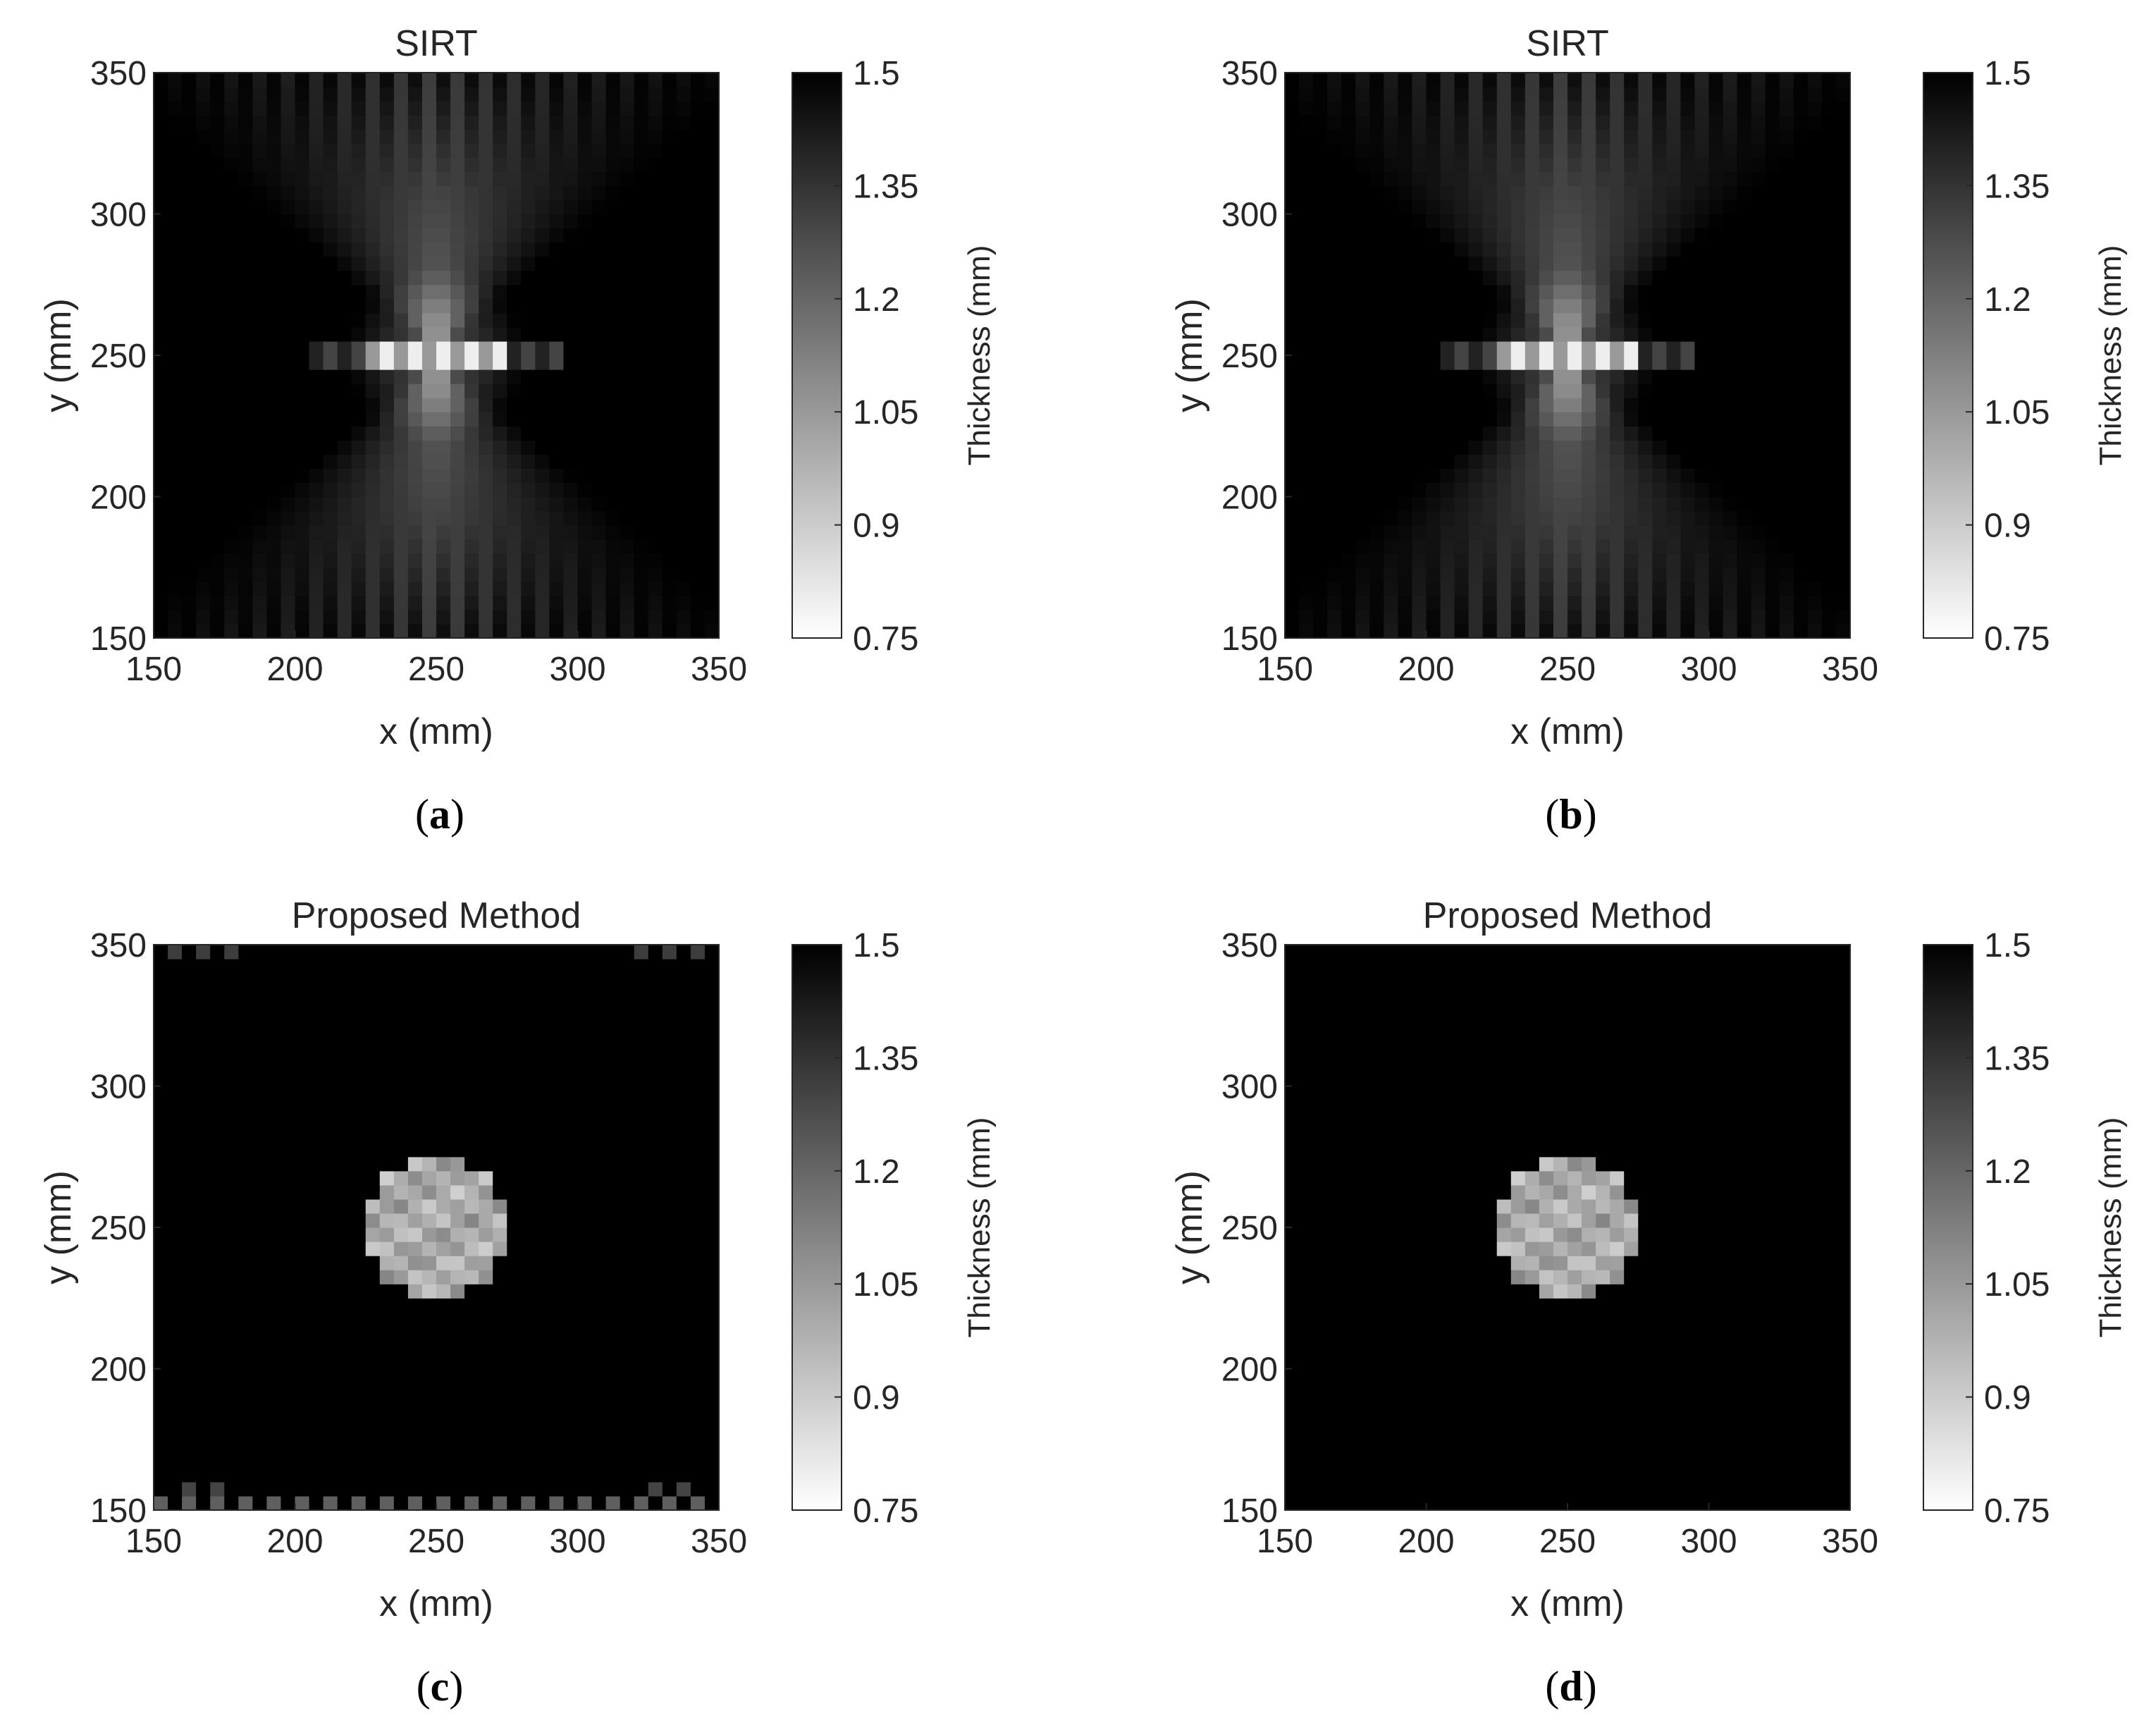 The image size is (2156, 1723). What do you see at coordinates (577, 1541) in the screenshot?
I see `x-tick-label: 300` at bounding box center [577, 1541].